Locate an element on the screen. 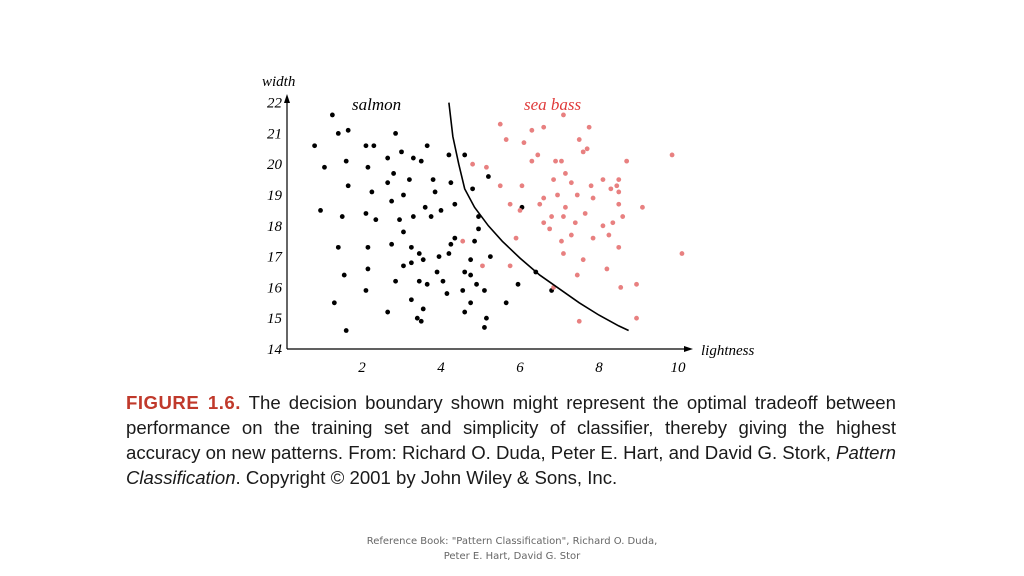 Image resolution: width=1024 pixels, height=576 pixels. y-tick-label: 17 is located at coordinates (275, 258).